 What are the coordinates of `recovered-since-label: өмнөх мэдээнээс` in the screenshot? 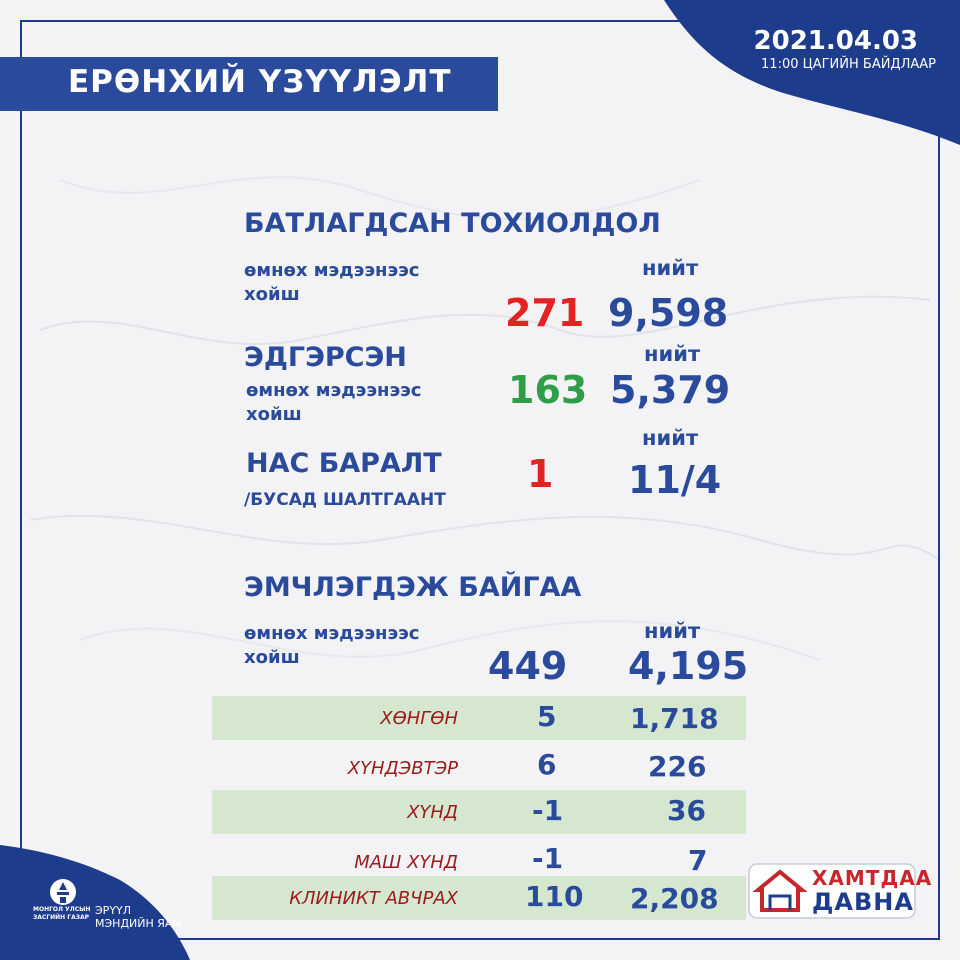 It's located at (334, 390).